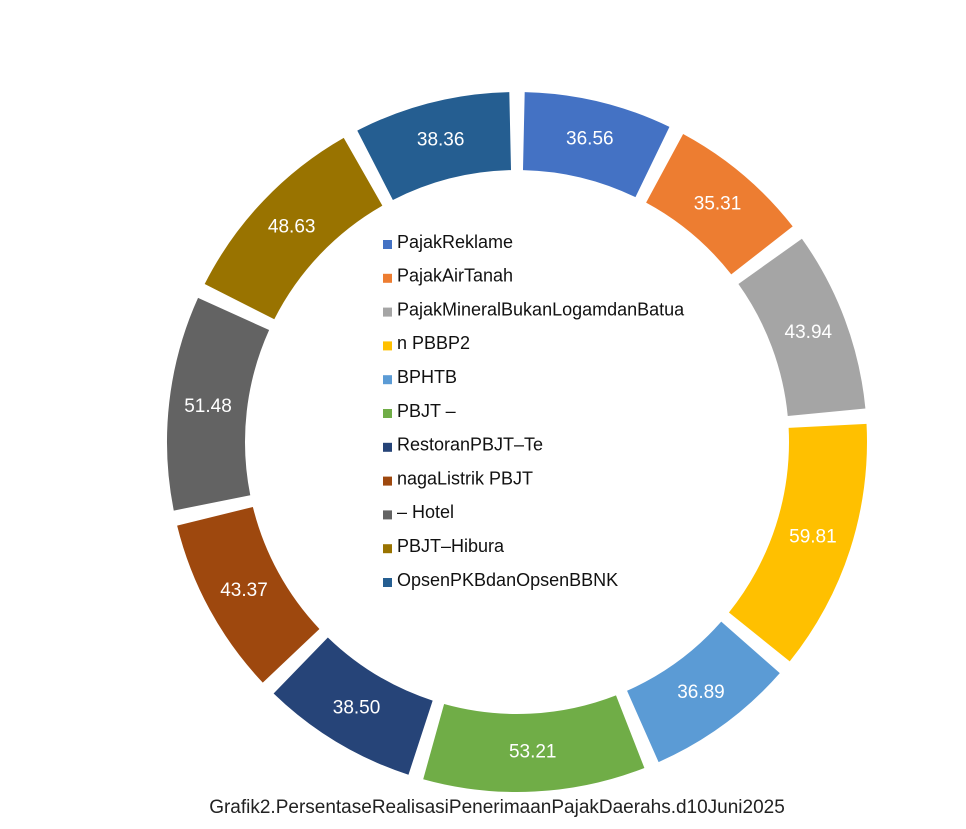 This screenshot has height=829, width=966. I want to click on value-label: 43.37, so click(244, 590).